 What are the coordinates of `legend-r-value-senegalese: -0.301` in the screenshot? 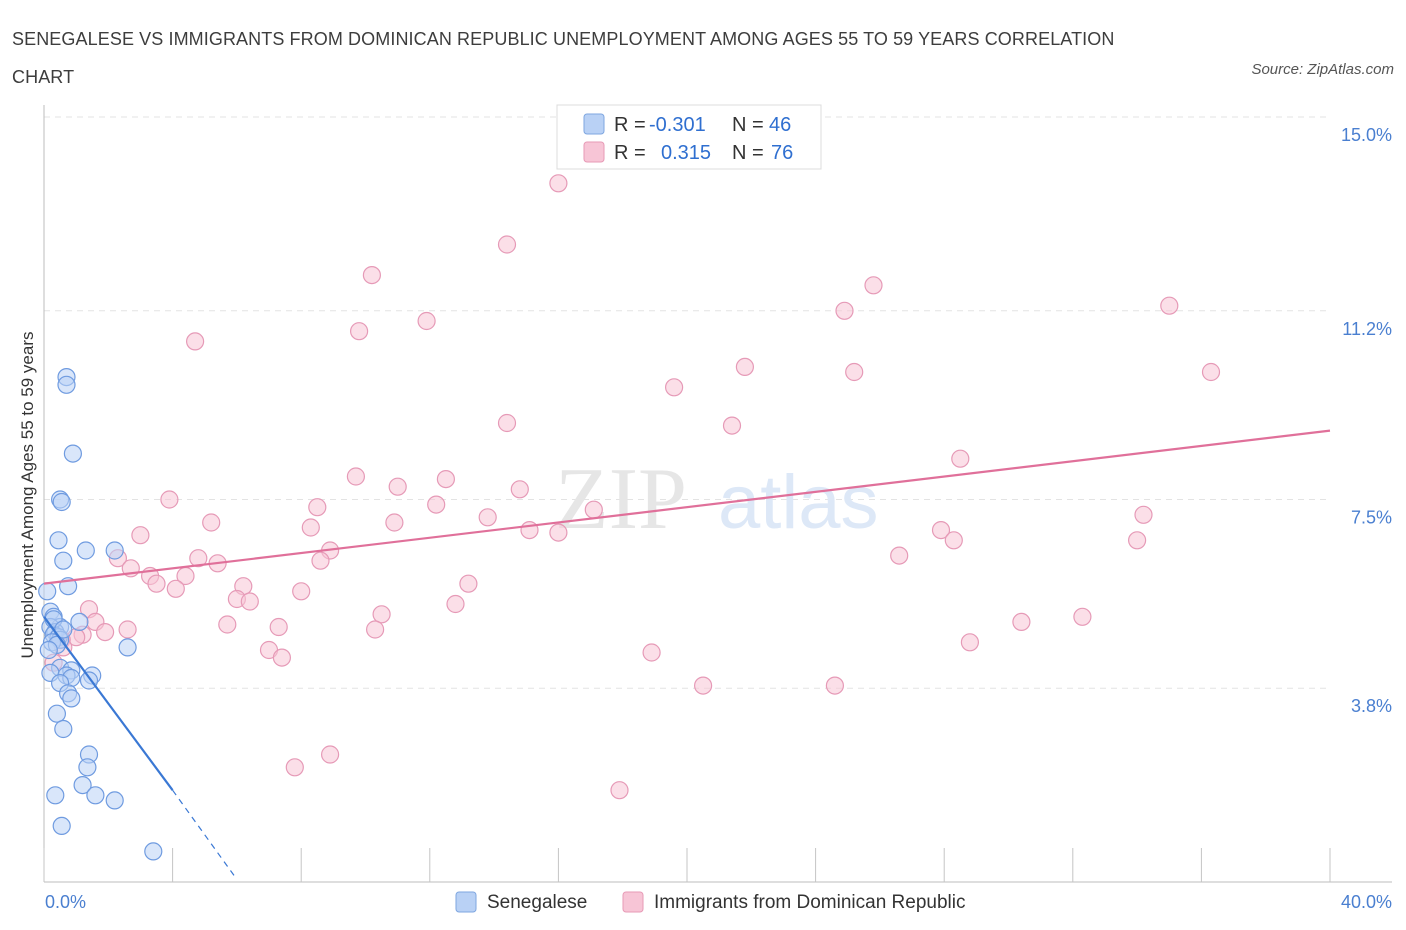 It's located at (677, 125).